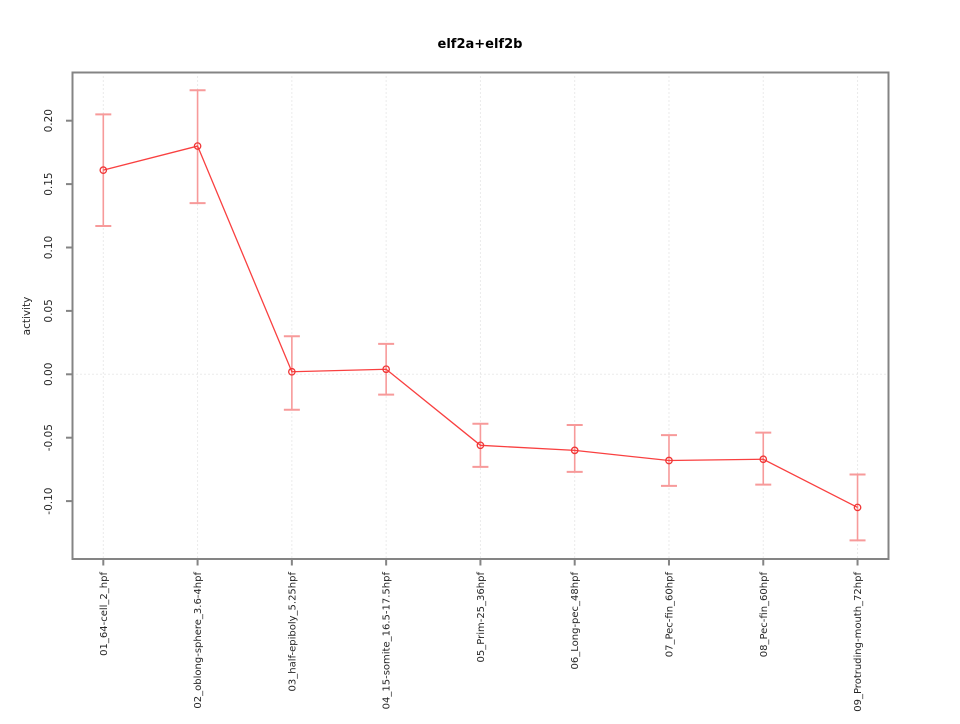 This screenshot has height=724, width=960. What do you see at coordinates (49, 374) in the screenshot?
I see `y-tick-label: 0.00` at bounding box center [49, 374].